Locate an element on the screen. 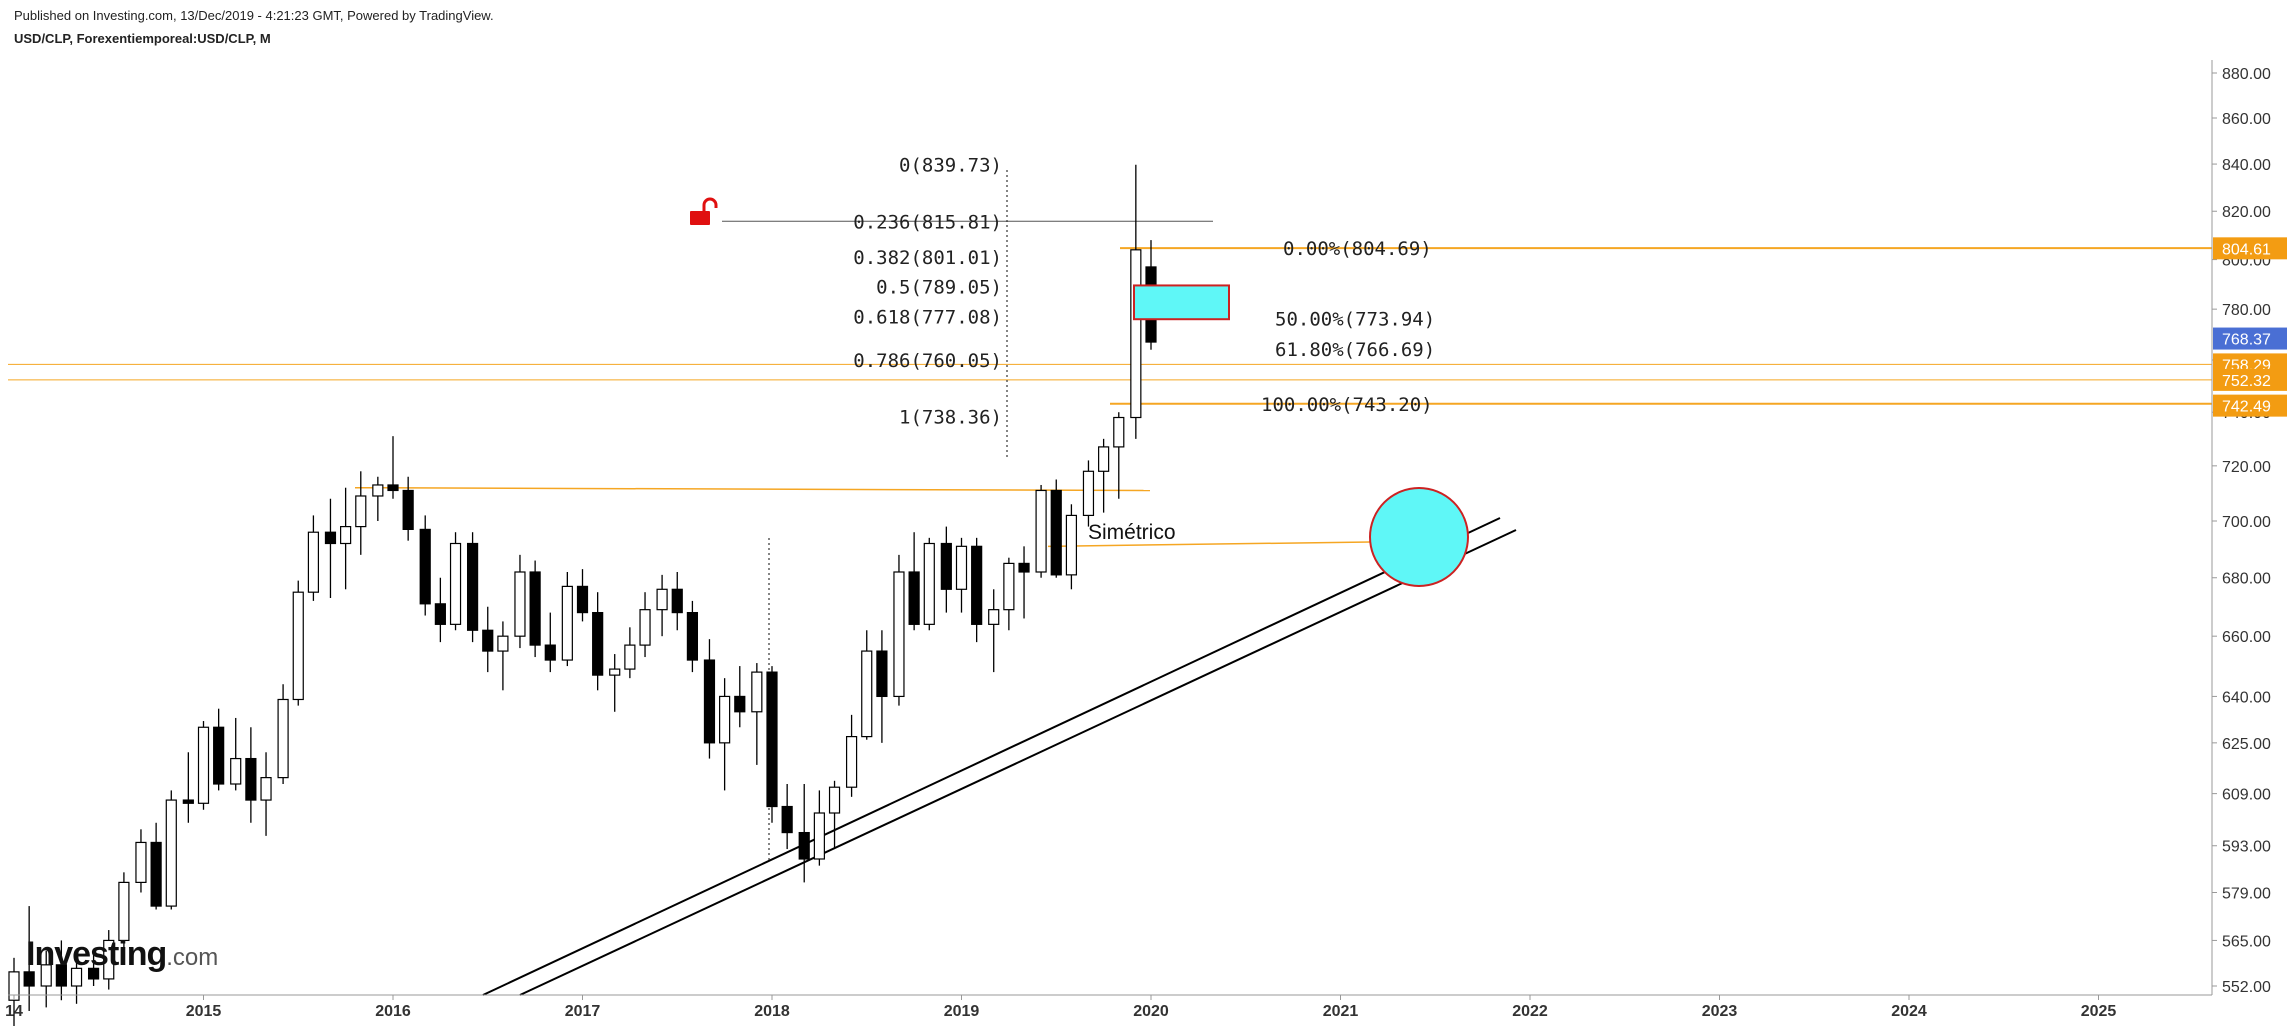 This screenshot has width=2288, height=1026. y-tick-label: 593.00 is located at coordinates (2246, 847).